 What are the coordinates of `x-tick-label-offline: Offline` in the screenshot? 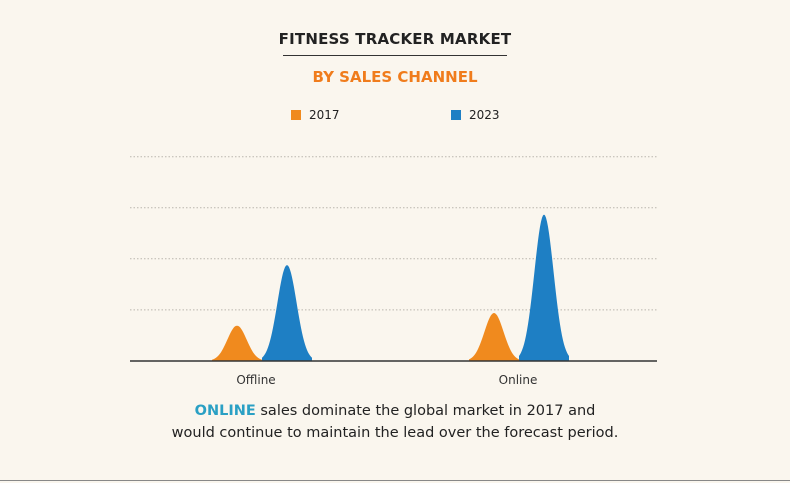 It's located at (255, 380).